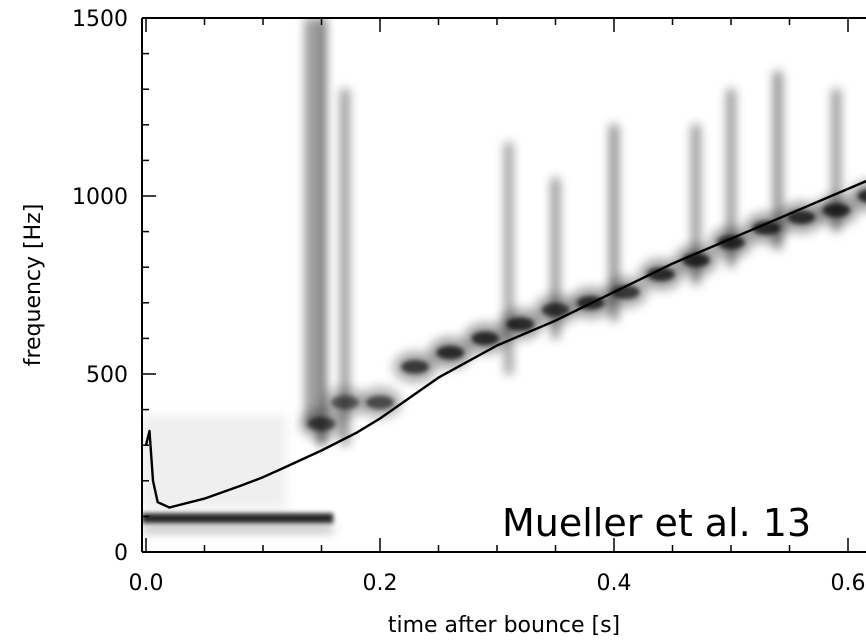 This screenshot has width=866, height=644. I want to click on x-tick-label: 0.0, so click(146, 583).